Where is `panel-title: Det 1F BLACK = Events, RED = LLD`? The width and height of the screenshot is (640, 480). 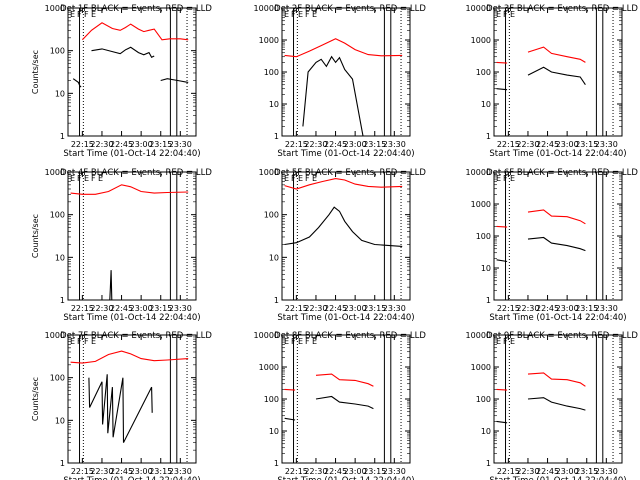 panel-title: Det 1F BLACK = Events, RED = LLD is located at coordinates (136, 9).